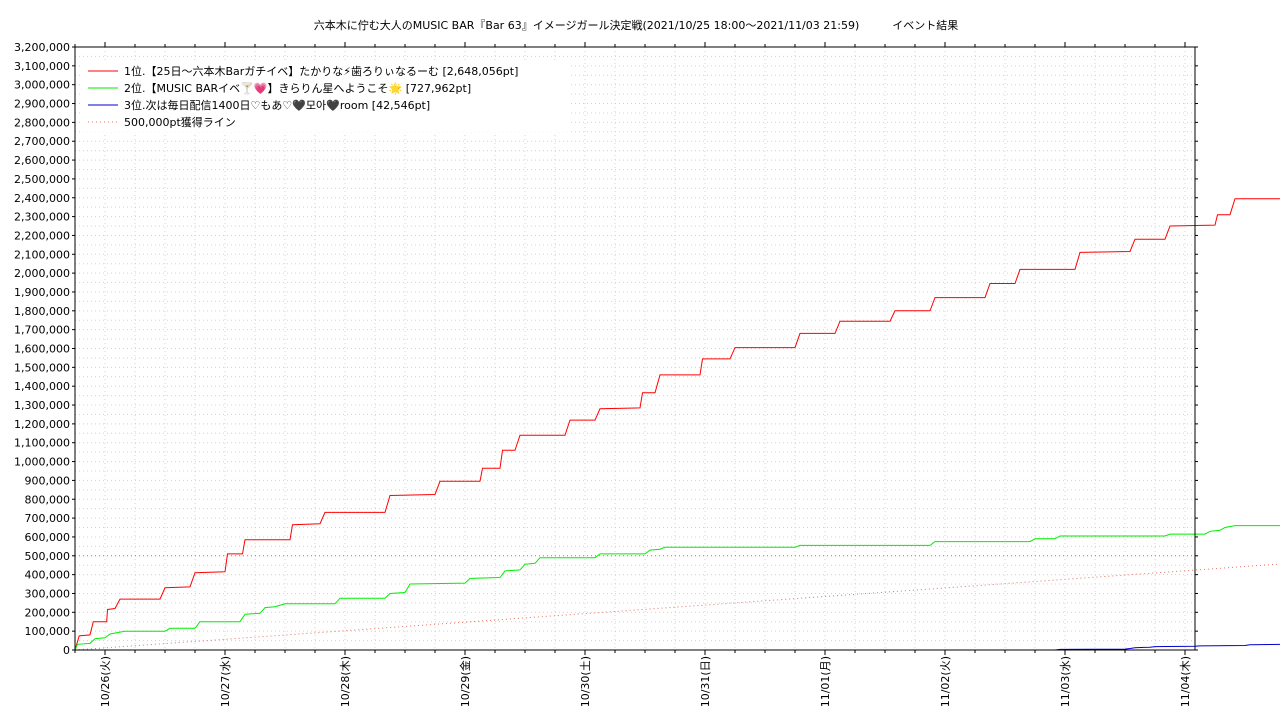 The image size is (1280, 720). I want to click on x-tick-label: 10/27(水), so click(225, 681).